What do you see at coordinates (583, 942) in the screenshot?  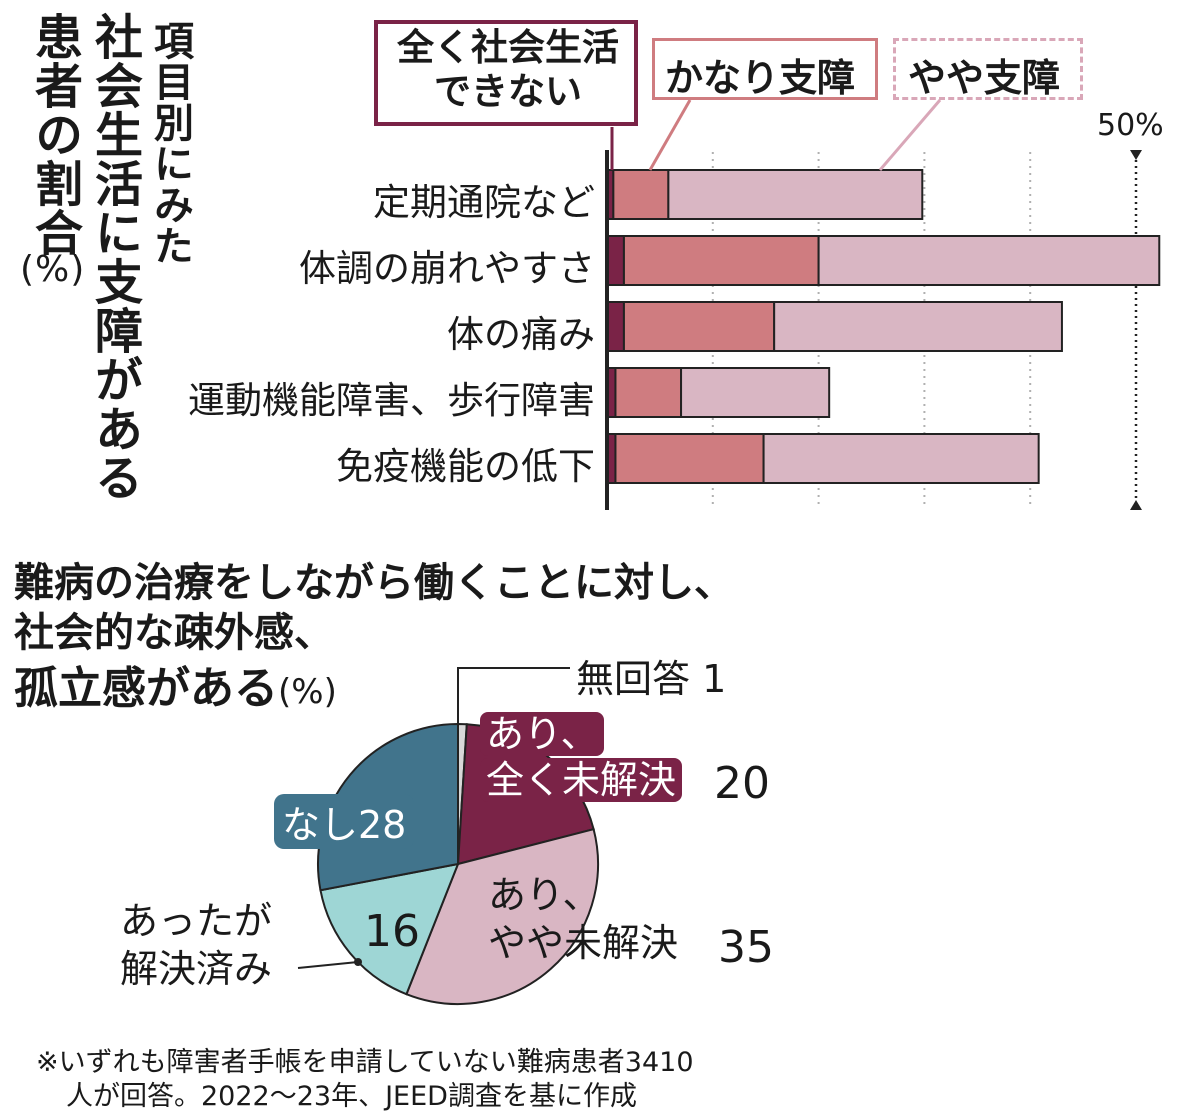 I see `pie-label-yaya-line2: やや未解決` at bounding box center [583, 942].